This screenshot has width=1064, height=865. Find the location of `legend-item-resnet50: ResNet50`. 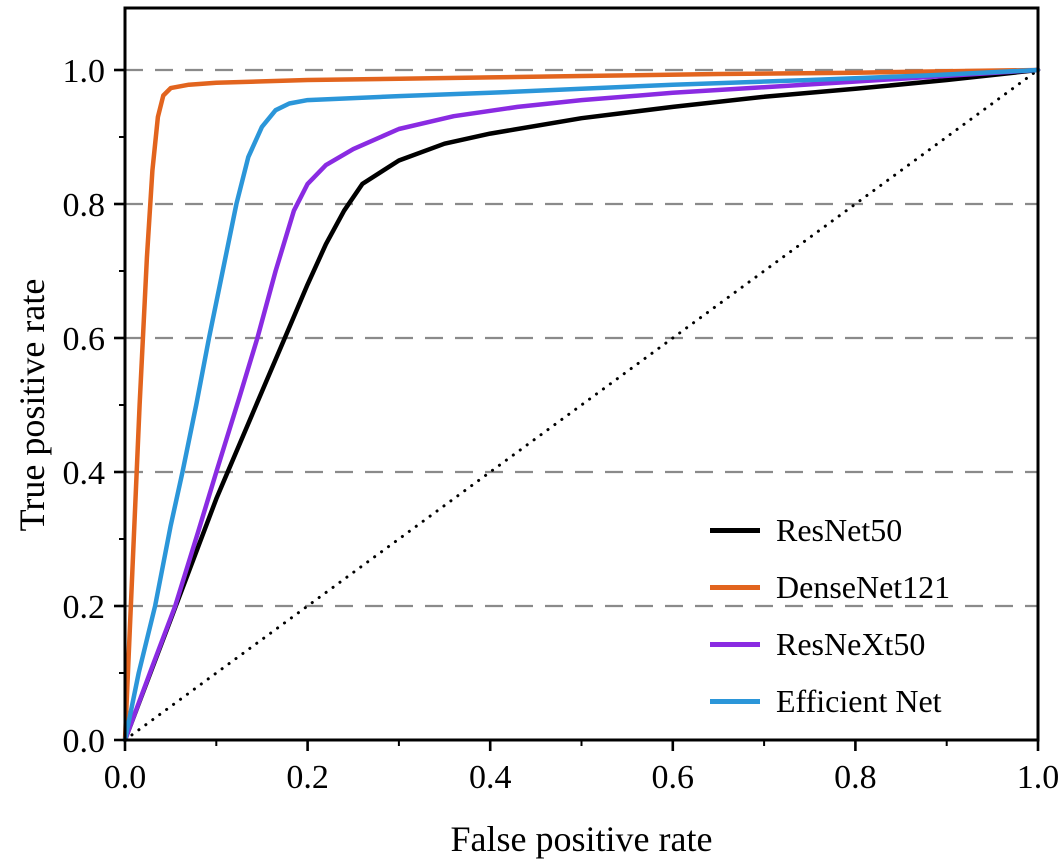

legend-item-resnet50: ResNet50 is located at coordinates (830, 530).